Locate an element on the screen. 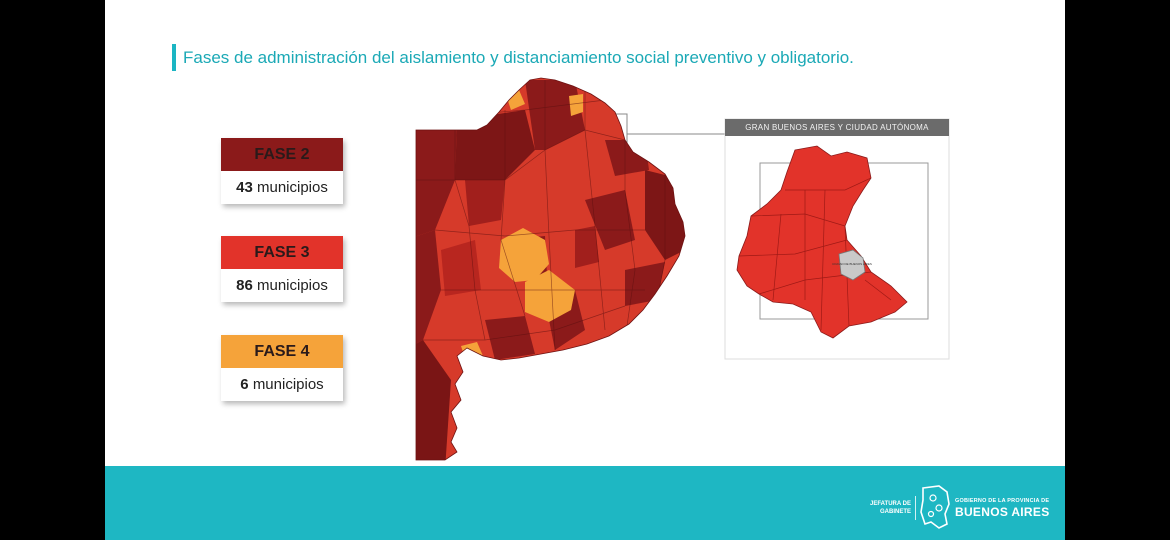  legend-fase-3-unit: municipios is located at coordinates (292, 285).